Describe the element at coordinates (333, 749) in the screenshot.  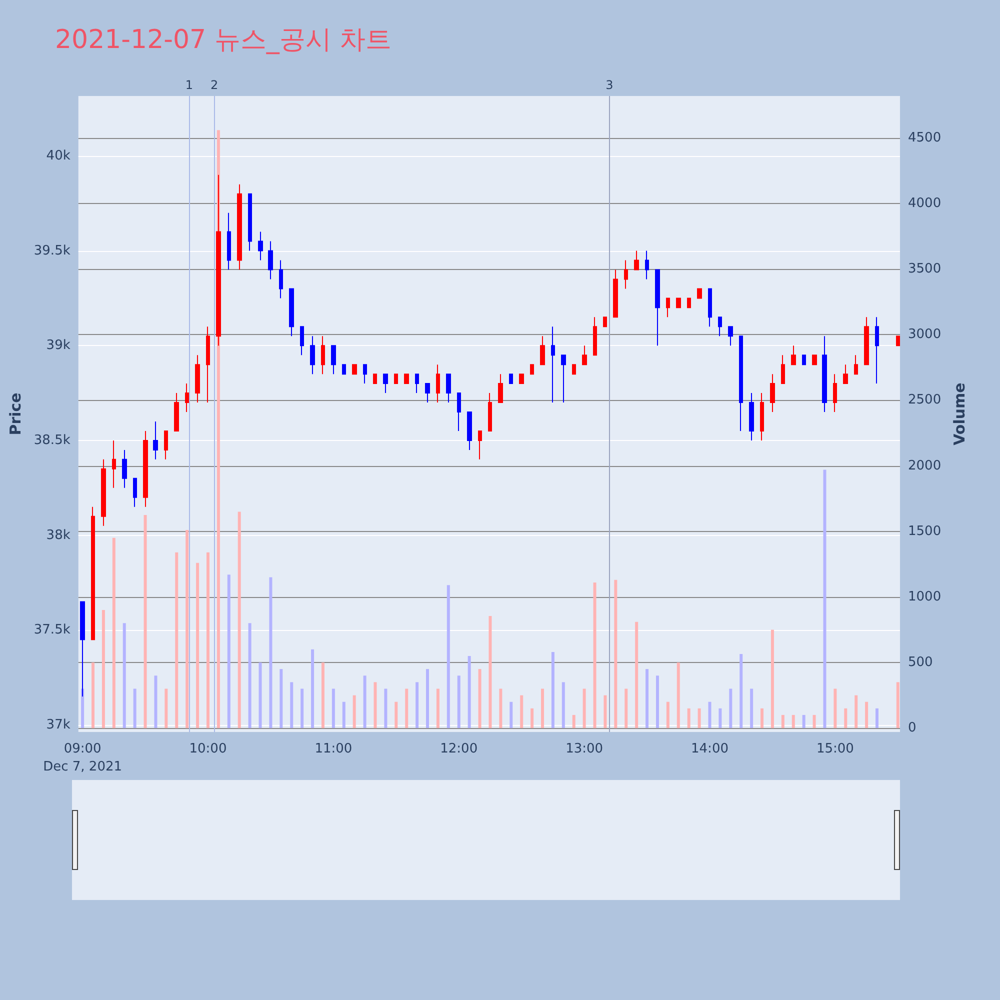
I see `x-tick-label: 11:00` at that location.